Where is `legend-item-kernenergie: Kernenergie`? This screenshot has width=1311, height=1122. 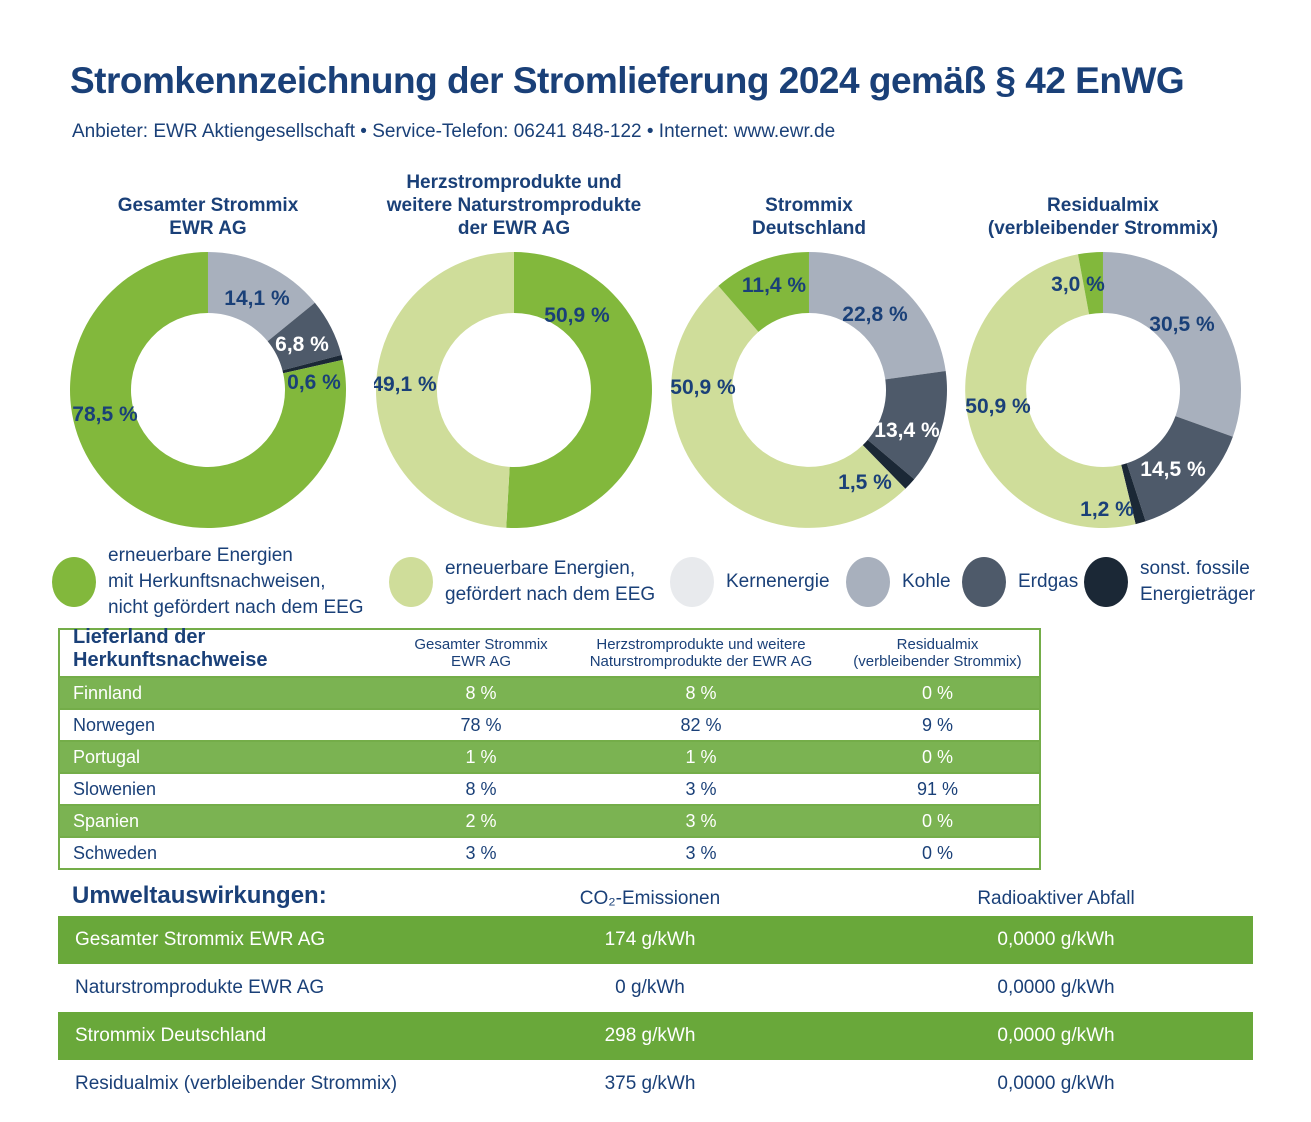 legend-item-kernenergie: Kernenergie is located at coordinates (750, 582).